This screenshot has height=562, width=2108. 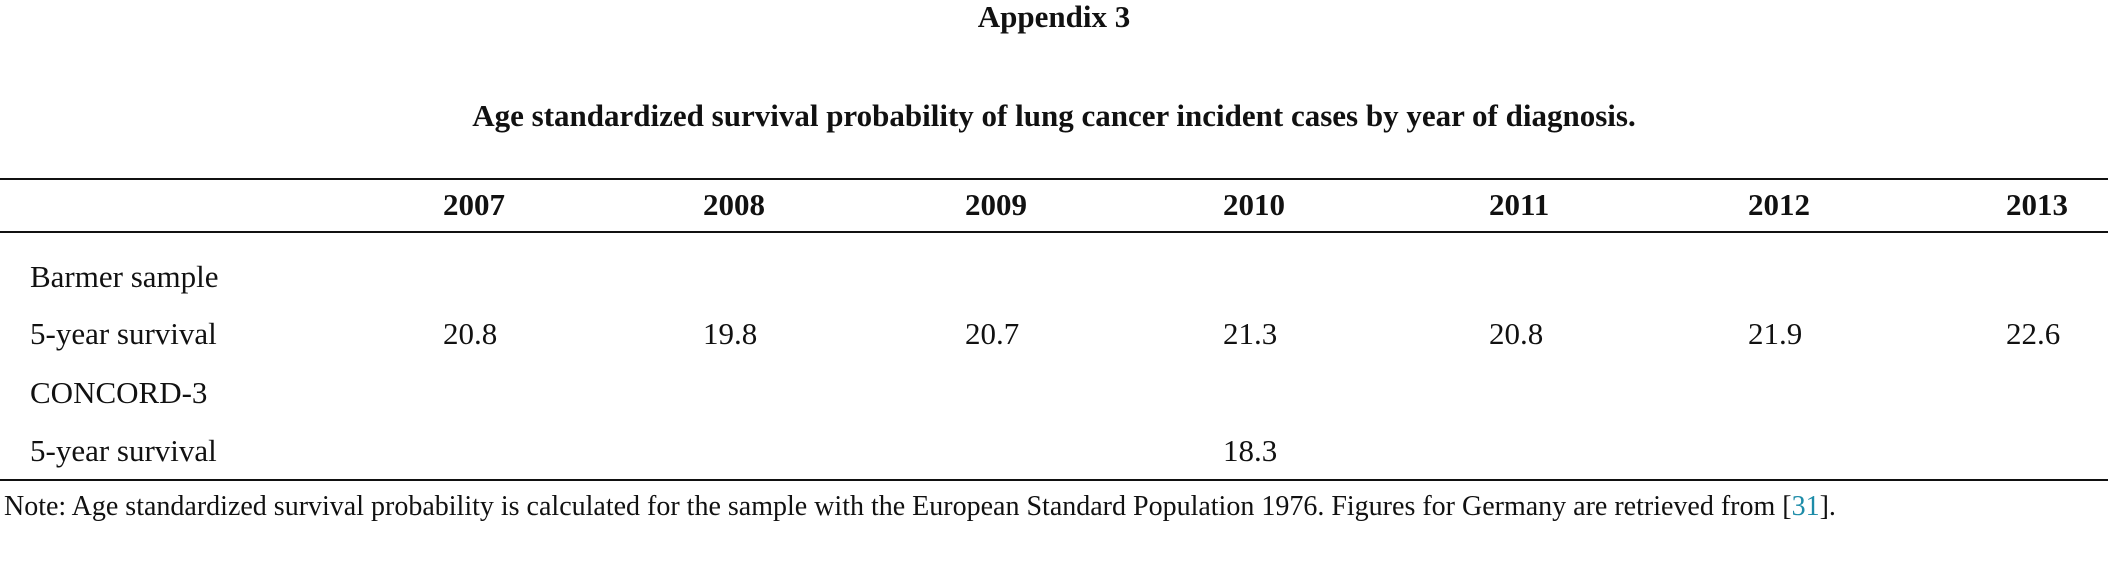 I want to click on cell: 20.7, so click(x=992, y=333).